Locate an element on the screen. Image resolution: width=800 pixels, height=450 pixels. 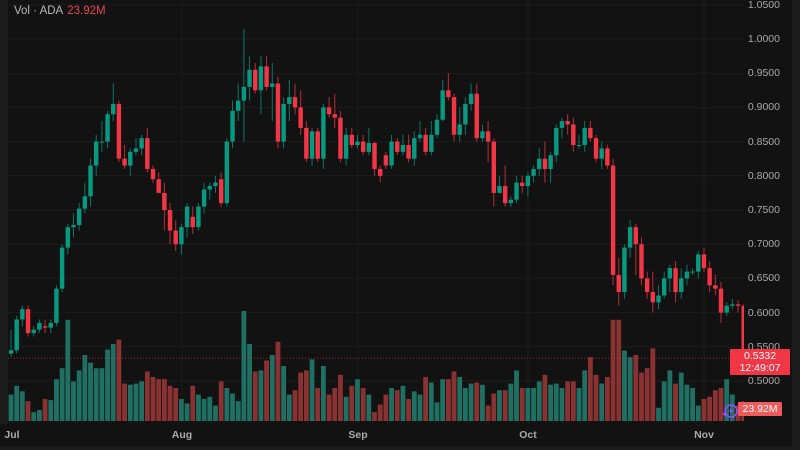
legend-label: Vol · ADA is located at coordinates (39, 11).